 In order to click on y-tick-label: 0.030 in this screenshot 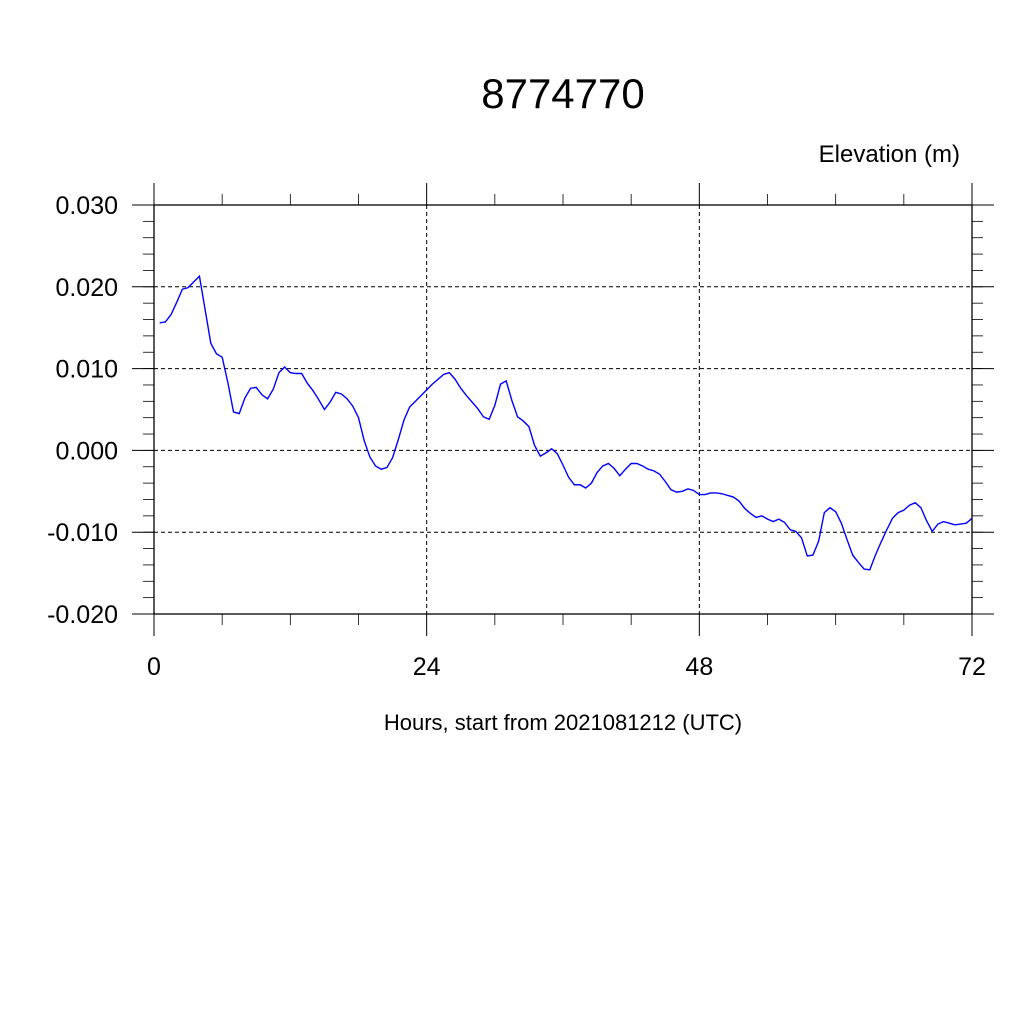, I will do `click(86, 206)`.